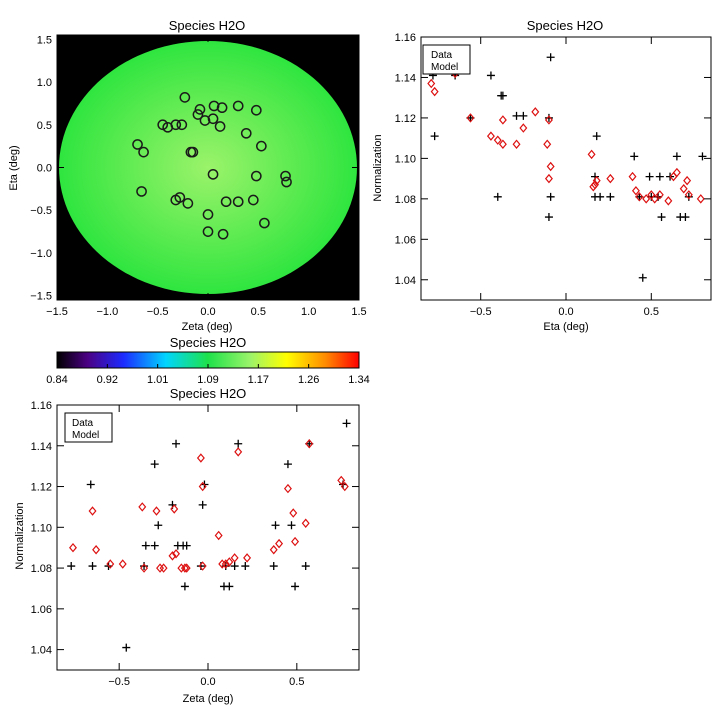 The width and height of the screenshot is (720, 720). I want to click on x-tick-label: 0.5, so click(258, 312).